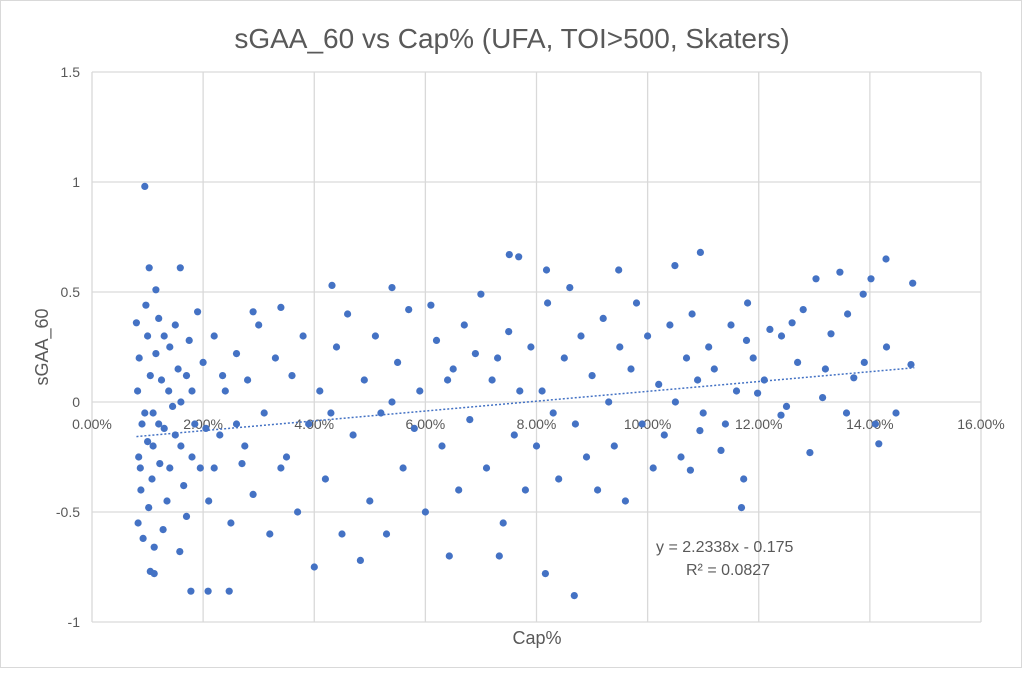 This screenshot has width=1024, height=675. Describe the element at coordinates (647, 424) in the screenshot. I see `x-tick-label: 10.00%` at that location.